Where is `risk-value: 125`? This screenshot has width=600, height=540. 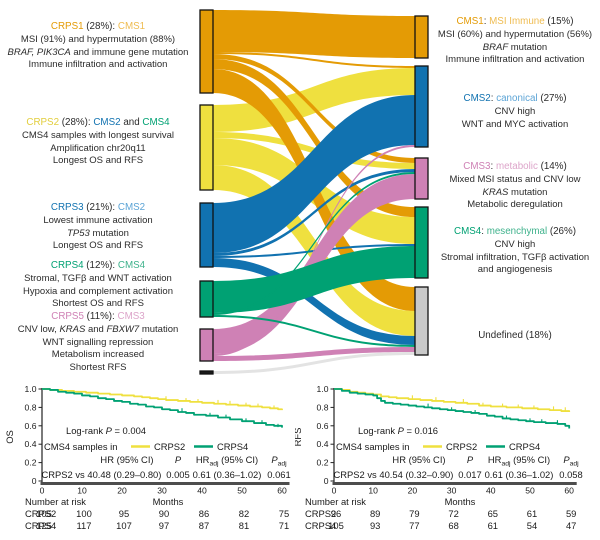
risk-value: 125 is located at coordinates (44, 525).